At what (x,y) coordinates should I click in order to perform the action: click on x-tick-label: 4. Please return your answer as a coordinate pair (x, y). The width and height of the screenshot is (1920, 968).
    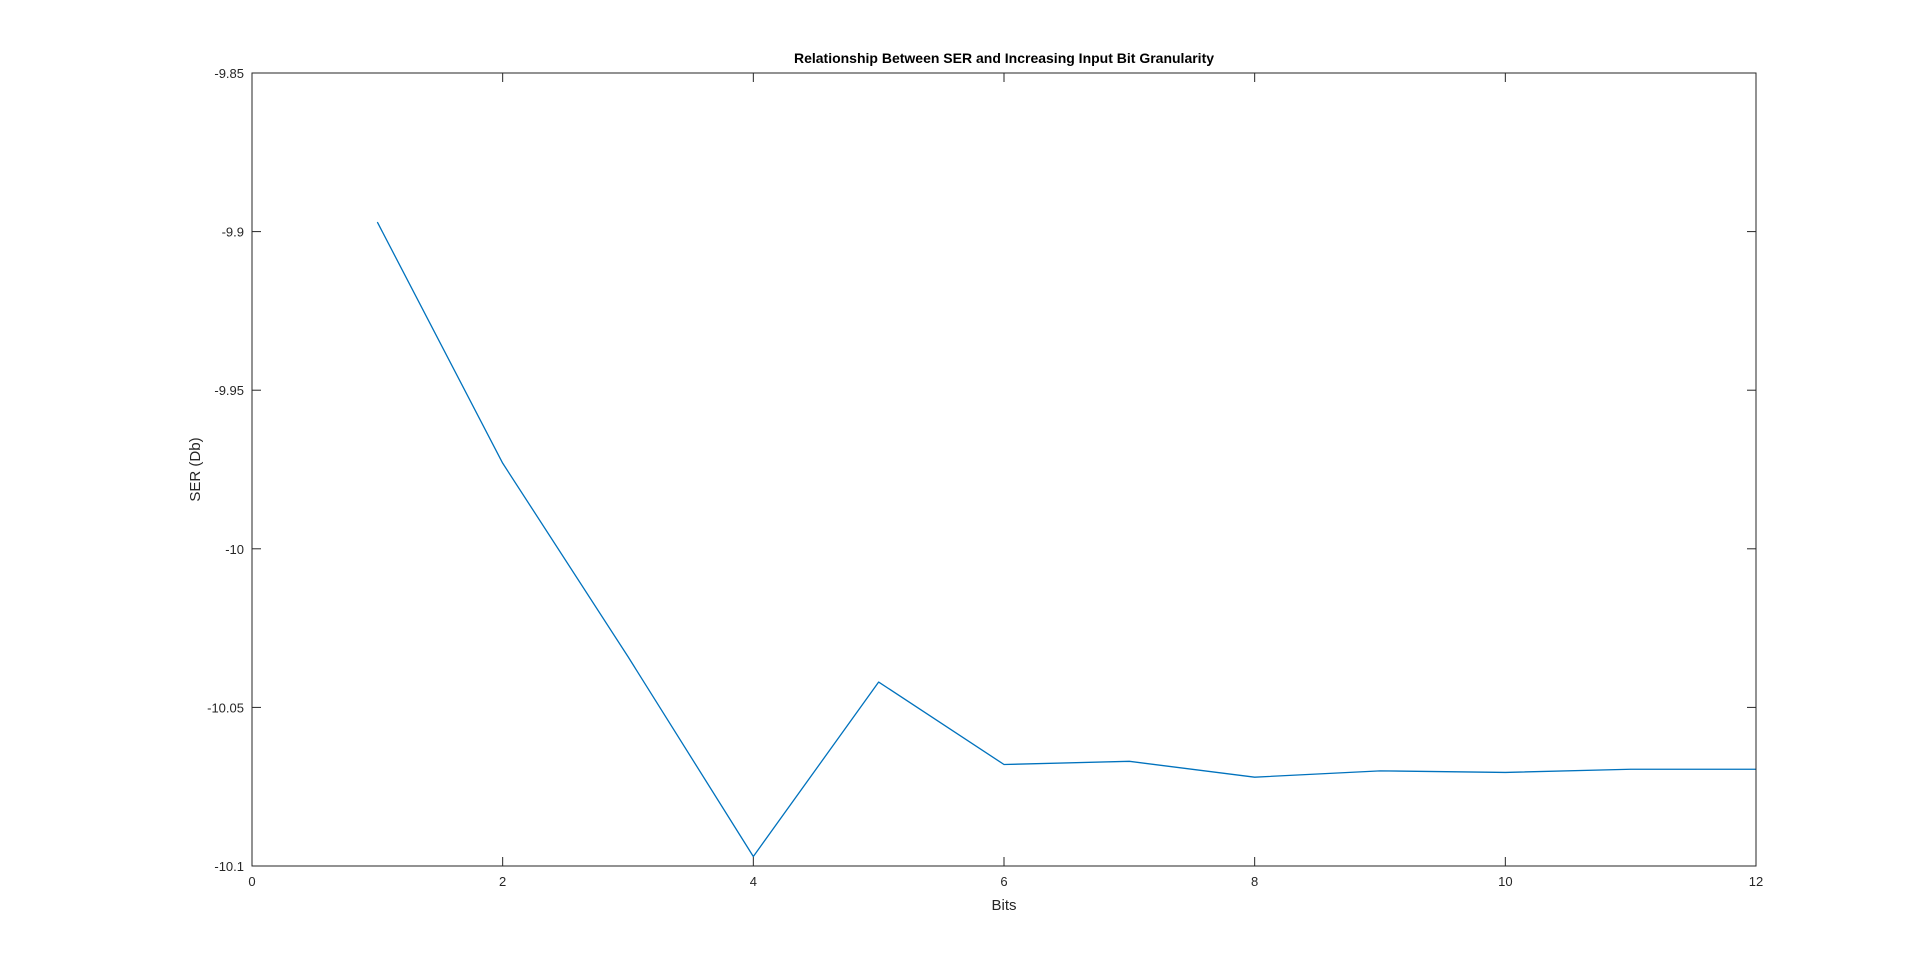
    Looking at the image, I should click on (753, 881).